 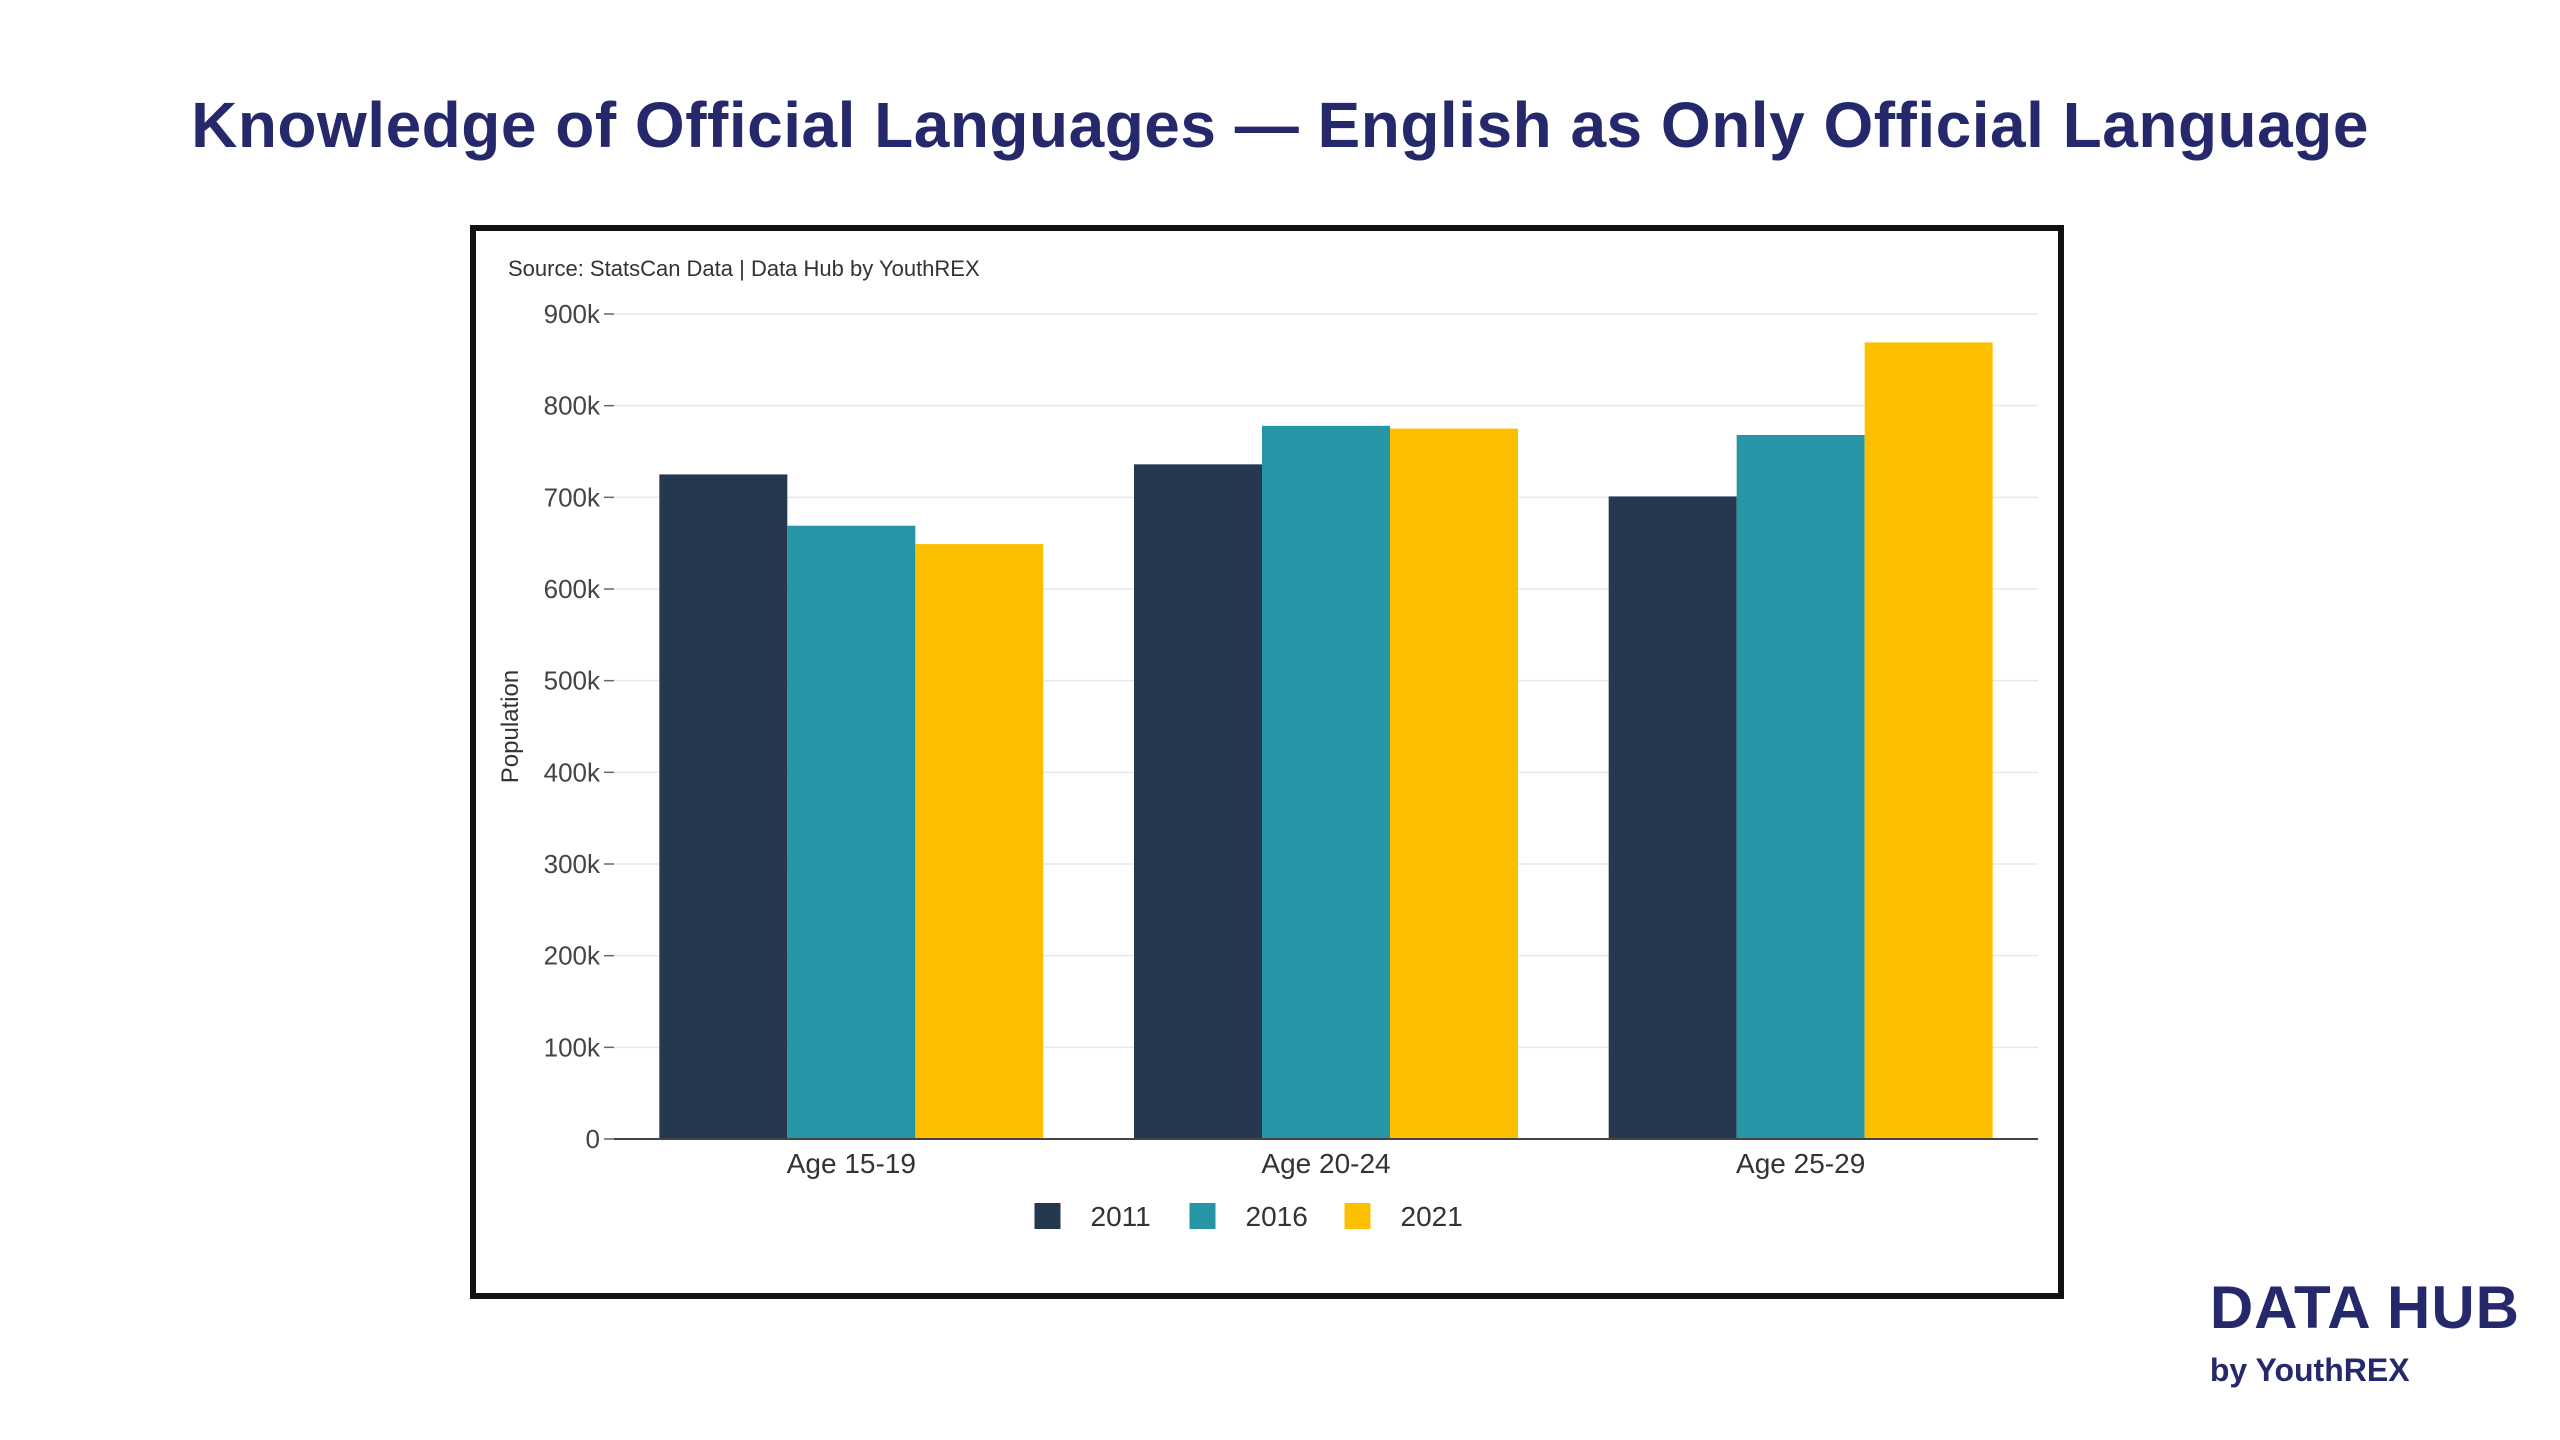 What do you see at coordinates (593, 1139) in the screenshot?
I see `y-tick-label: 0` at bounding box center [593, 1139].